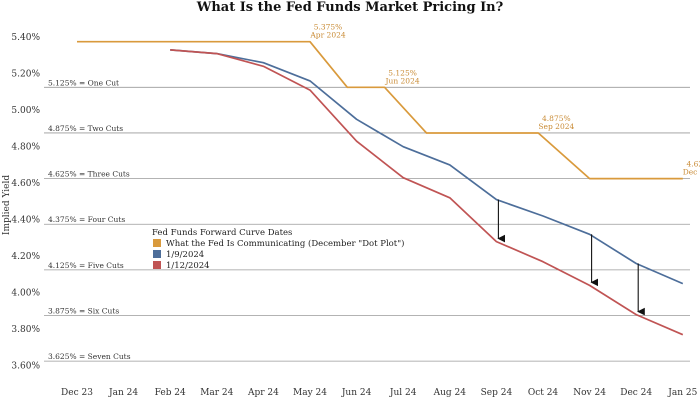 The width and height of the screenshot is (700, 402). I want to click on legend-entry-label: 1/9/2024, so click(185, 255).